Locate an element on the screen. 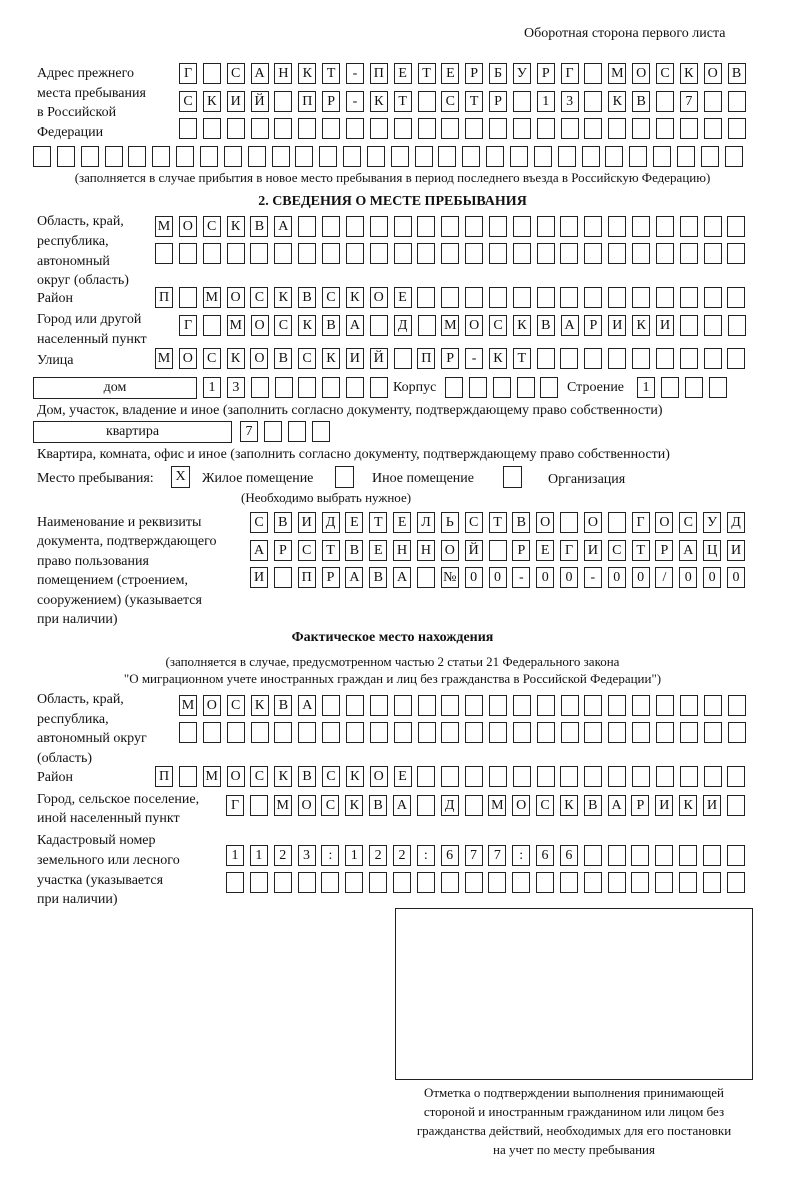 The height and width of the screenshot is (1180, 800). doc-row-3: И П Р А В А № 0 0-0 0-0 0/0 0 0 is located at coordinates (500, 578).